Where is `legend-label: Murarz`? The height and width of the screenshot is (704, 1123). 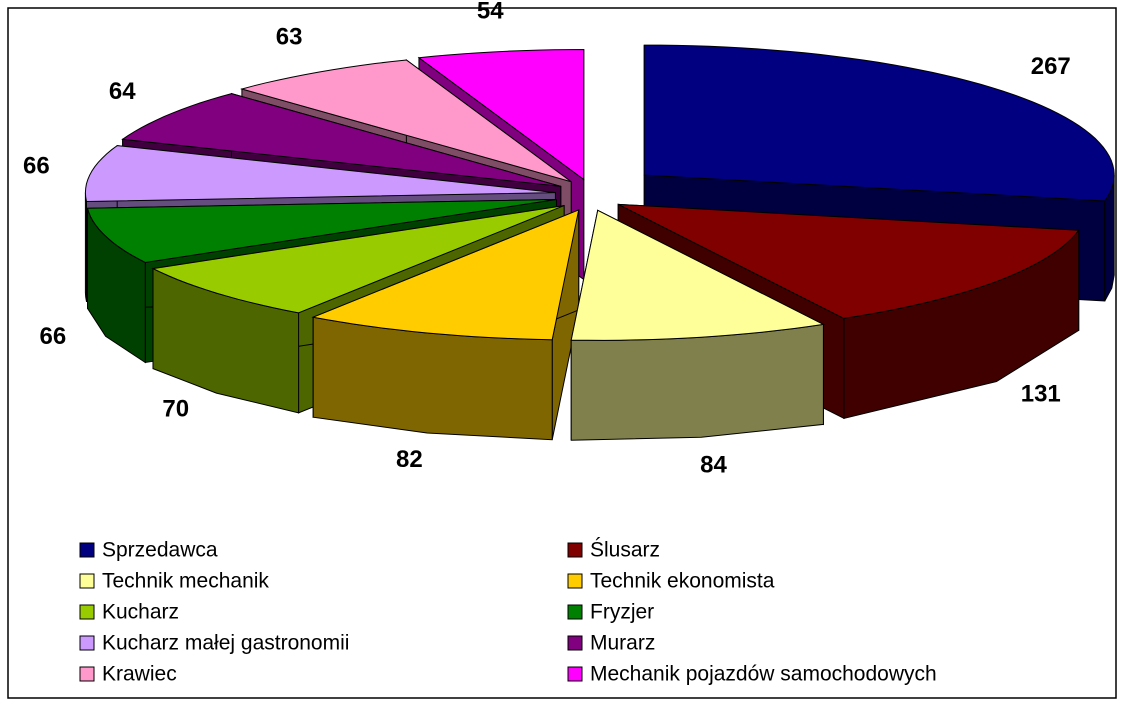 legend-label: Murarz is located at coordinates (622, 643).